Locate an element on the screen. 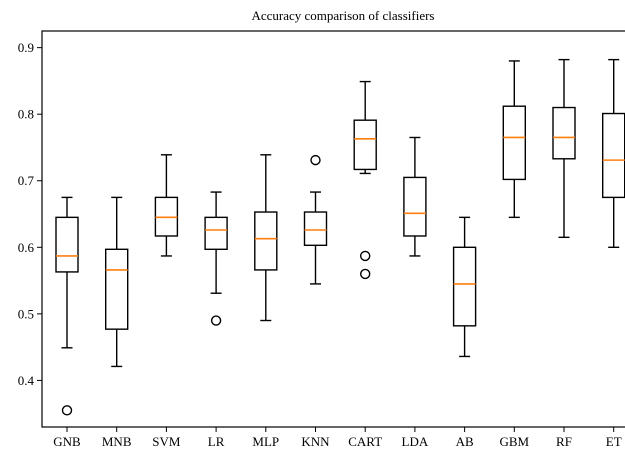  box-ab is located at coordinates (464, 287).